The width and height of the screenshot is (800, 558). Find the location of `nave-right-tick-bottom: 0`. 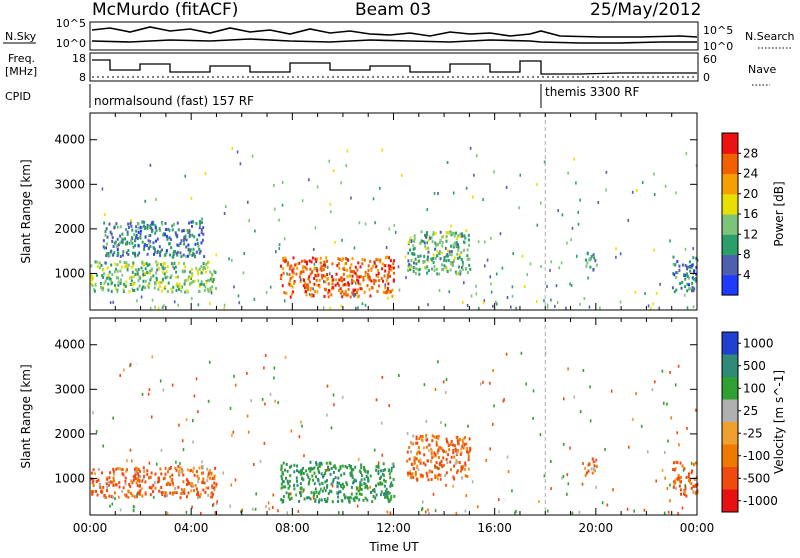

nave-right-tick-bottom: 0 is located at coordinates (706, 77).